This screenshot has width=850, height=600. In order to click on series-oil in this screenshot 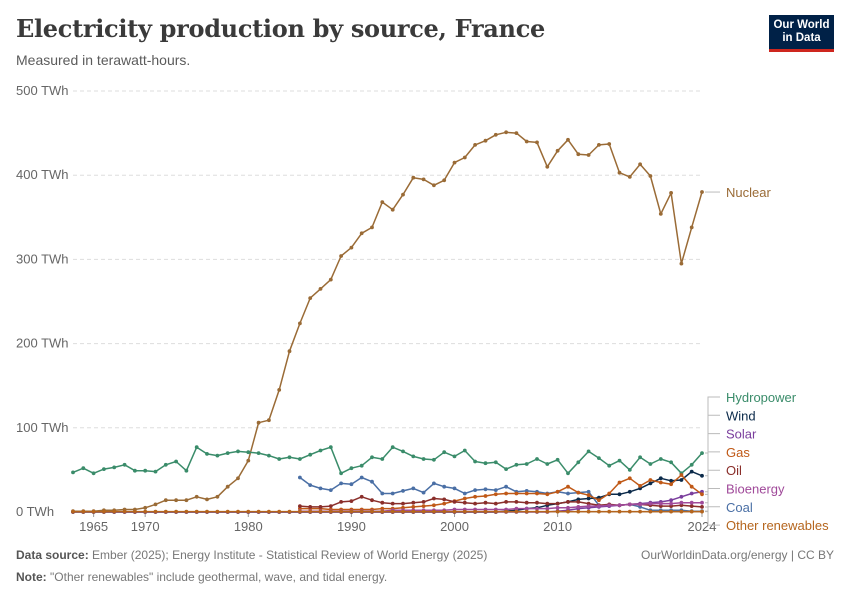, I will do `click(501, 501)`.